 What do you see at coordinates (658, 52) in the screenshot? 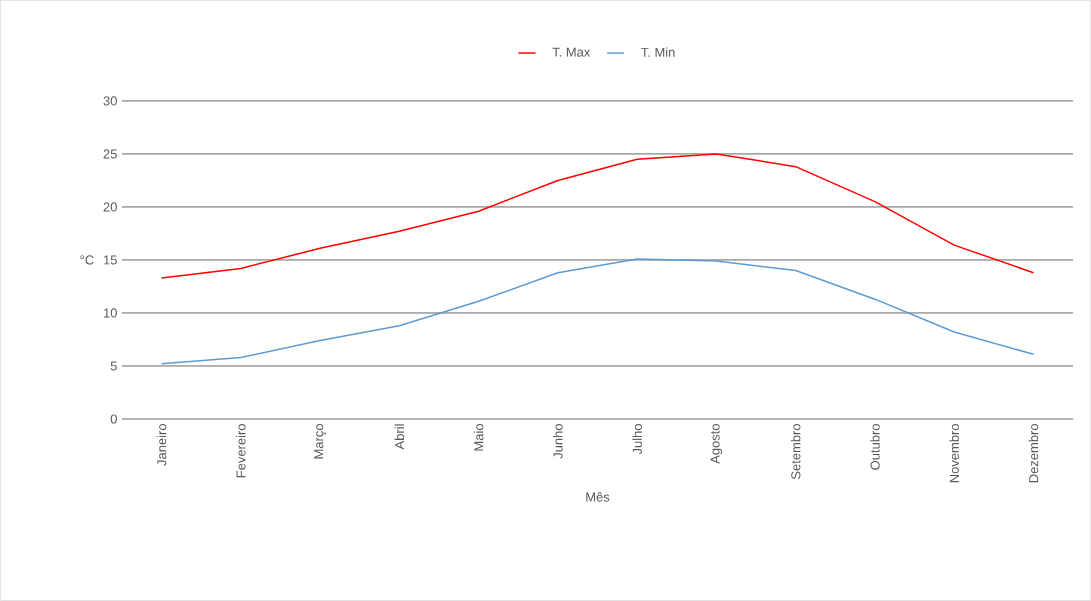
I see `legend-label: T. Min` at bounding box center [658, 52].